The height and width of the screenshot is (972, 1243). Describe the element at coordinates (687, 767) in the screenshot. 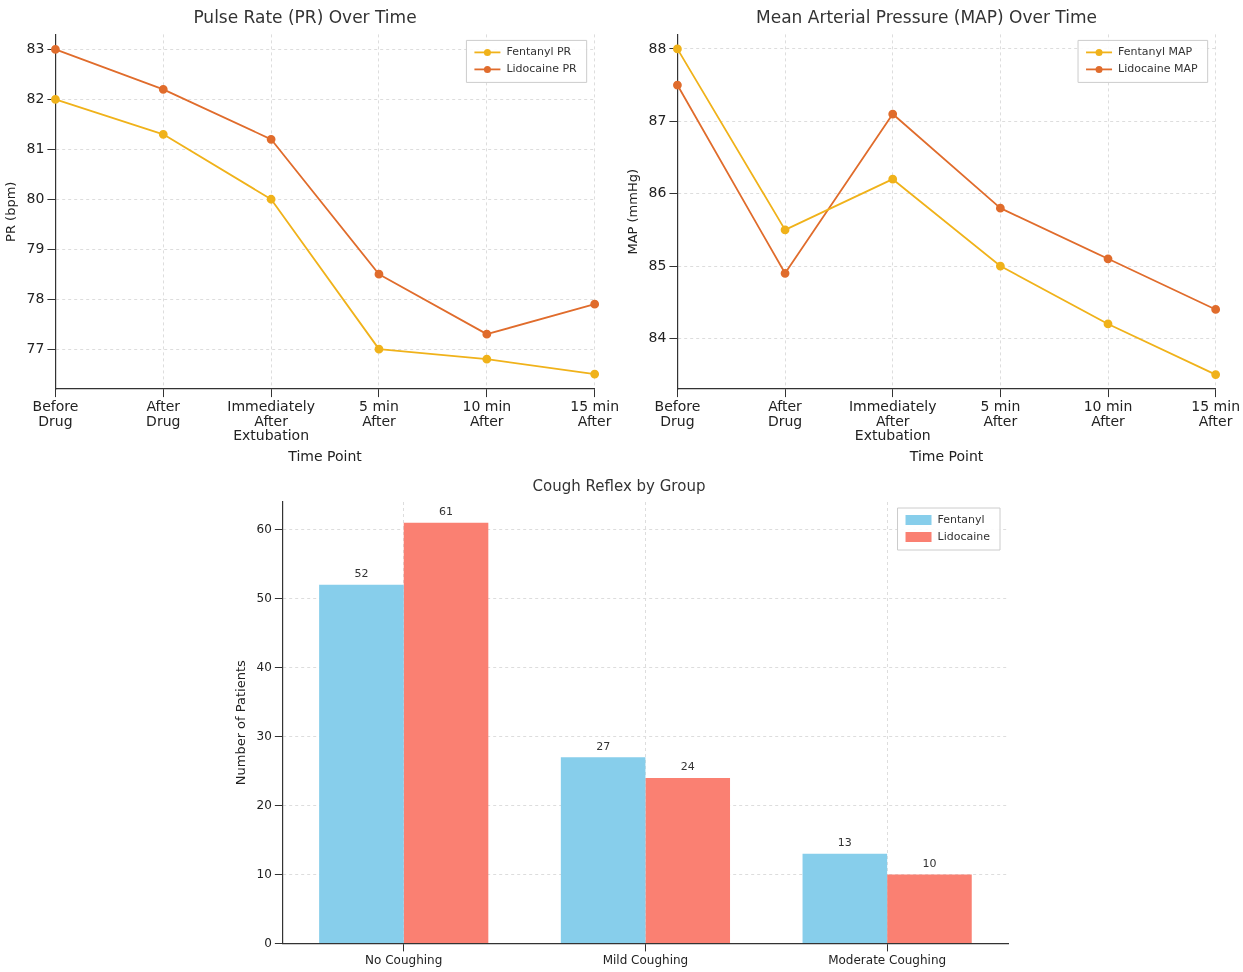

I see `data-label: 24` at that location.